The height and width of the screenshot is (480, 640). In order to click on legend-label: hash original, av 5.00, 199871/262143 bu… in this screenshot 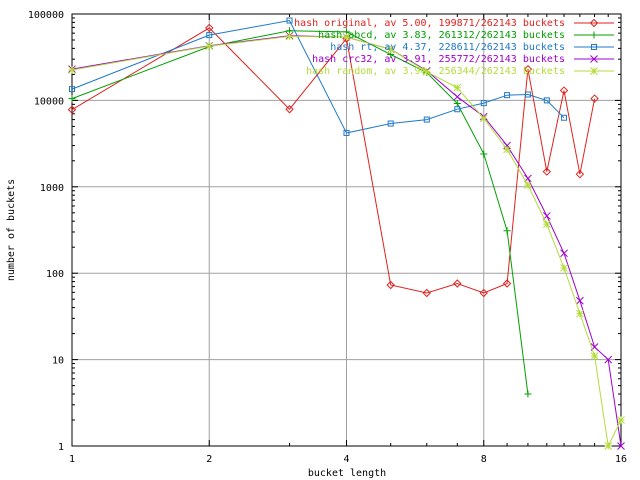, I will do `click(429, 23)`.